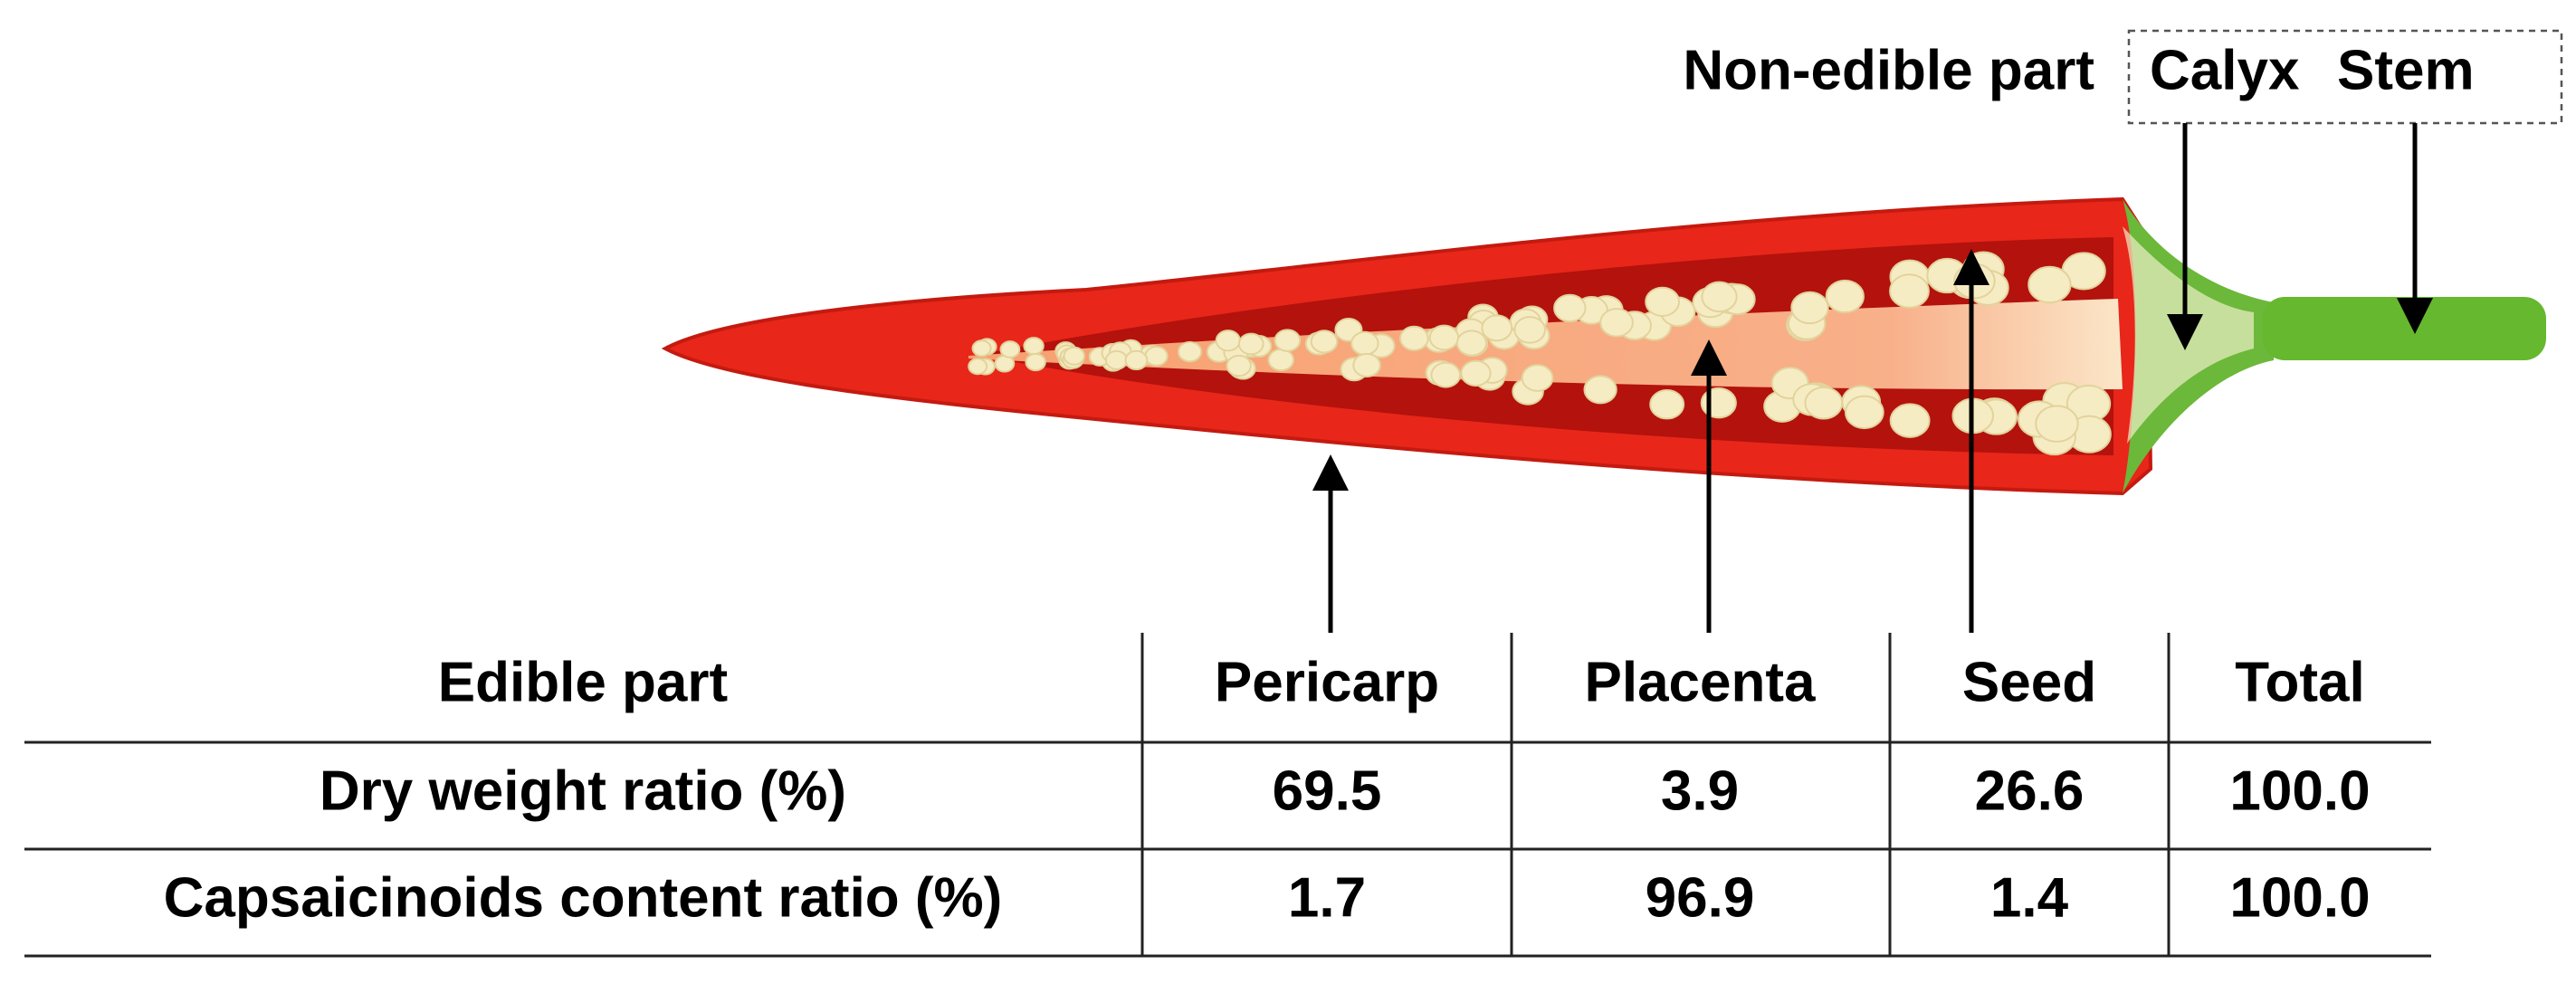 This screenshot has height=984, width=2576. Describe the element at coordinates (1700, 682) in the screenshot. I see `header-cell: Placenta` at that location.